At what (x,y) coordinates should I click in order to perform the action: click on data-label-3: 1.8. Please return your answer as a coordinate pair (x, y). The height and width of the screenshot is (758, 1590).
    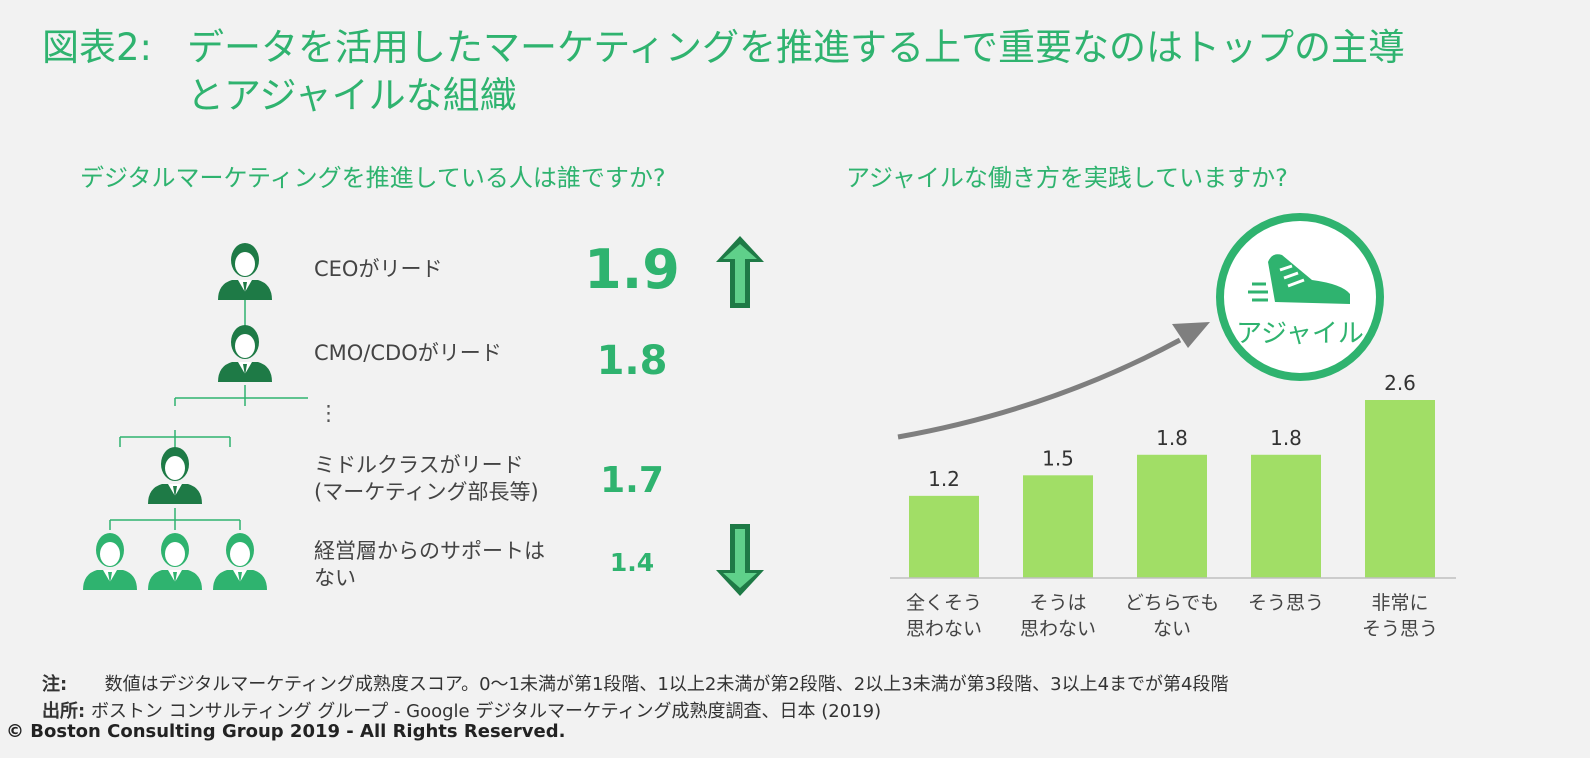
    Looking at the image, I should click on (1286, 438).